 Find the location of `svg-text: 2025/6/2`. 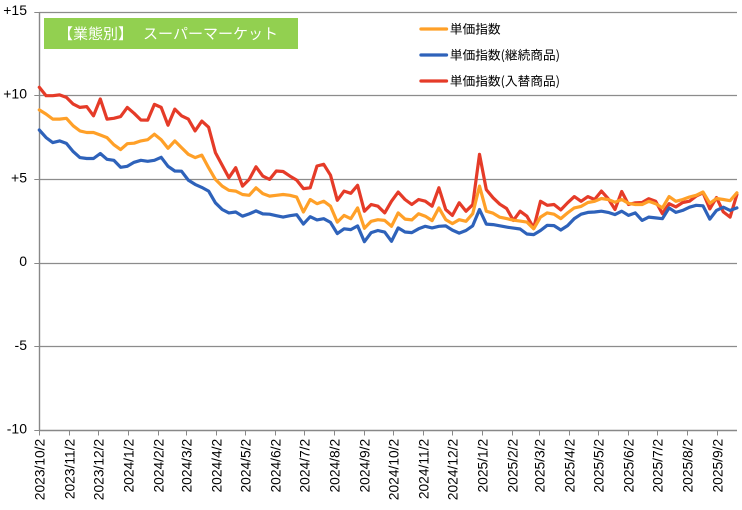

svg-text: 2025/6/2 is located at coordinates (629, 466).